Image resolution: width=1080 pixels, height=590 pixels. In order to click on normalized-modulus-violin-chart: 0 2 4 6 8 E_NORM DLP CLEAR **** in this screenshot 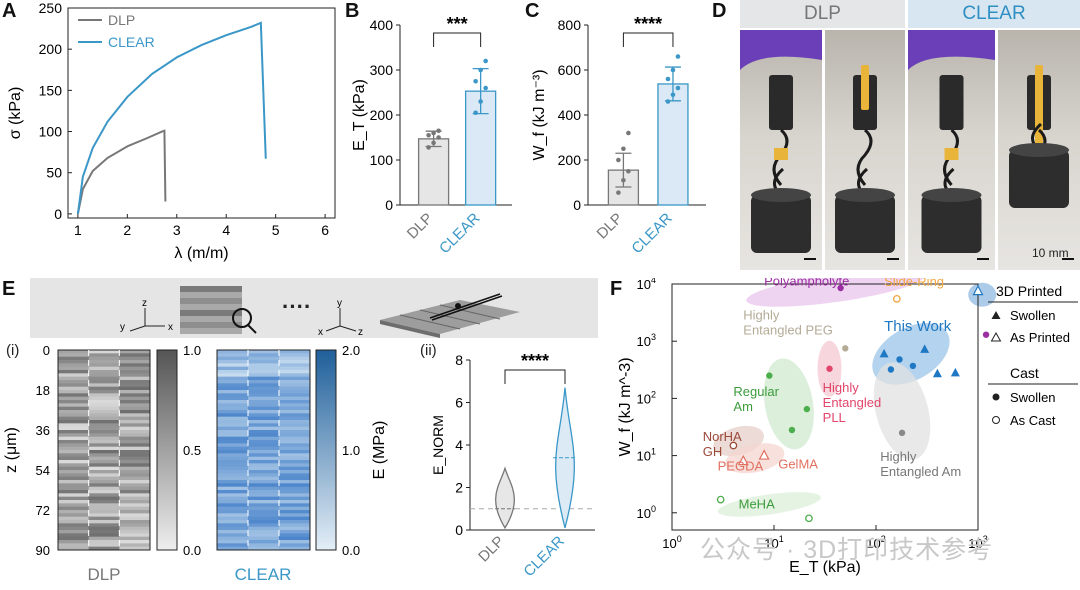, I will do `click(512, 465)`.